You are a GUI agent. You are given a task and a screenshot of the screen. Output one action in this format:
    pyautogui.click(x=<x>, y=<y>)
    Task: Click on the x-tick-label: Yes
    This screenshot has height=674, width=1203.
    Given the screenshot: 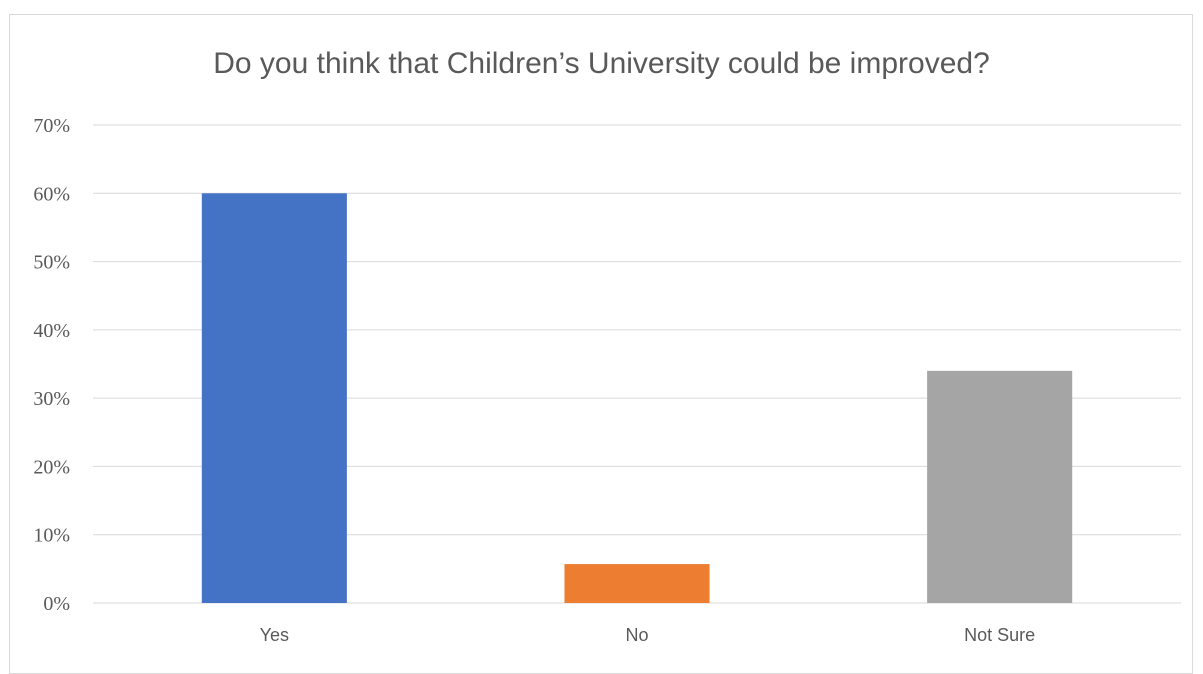 What is the action you would take?
    pyautogui.click(x=274, y=635)
    